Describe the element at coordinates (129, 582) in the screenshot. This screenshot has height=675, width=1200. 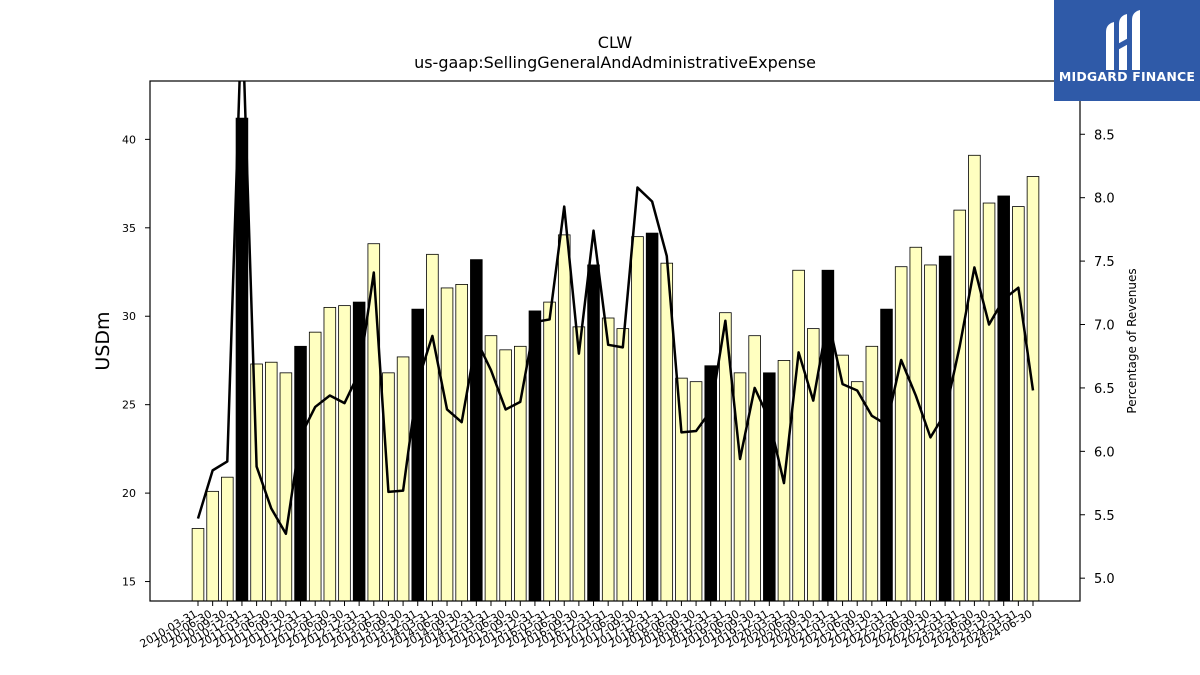
I see `y-tick-label: 15` at that location.